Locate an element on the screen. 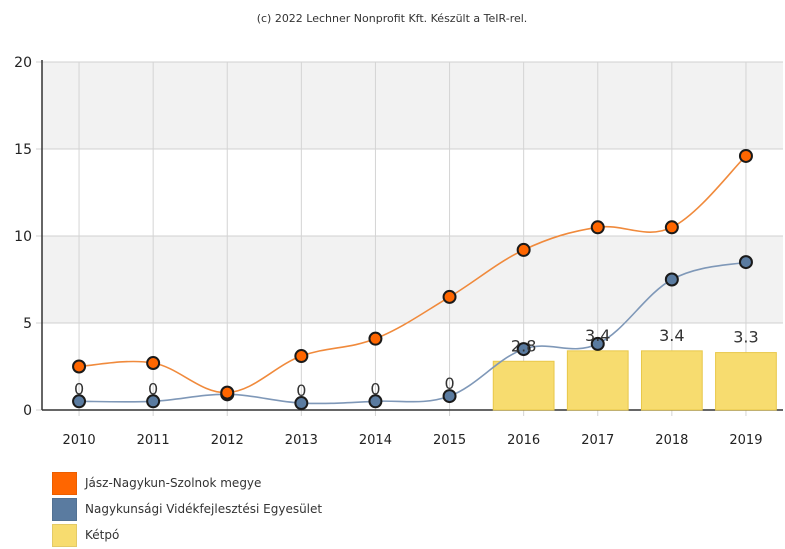  legend-label: Jász-Nagykun-Szolnok megye is located at coordinates (173, 483).